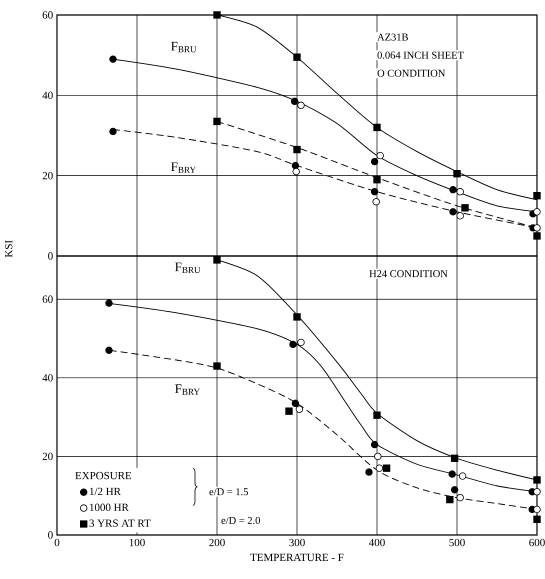  I want to click on annotation: O CONDITION, so click(412, 73).